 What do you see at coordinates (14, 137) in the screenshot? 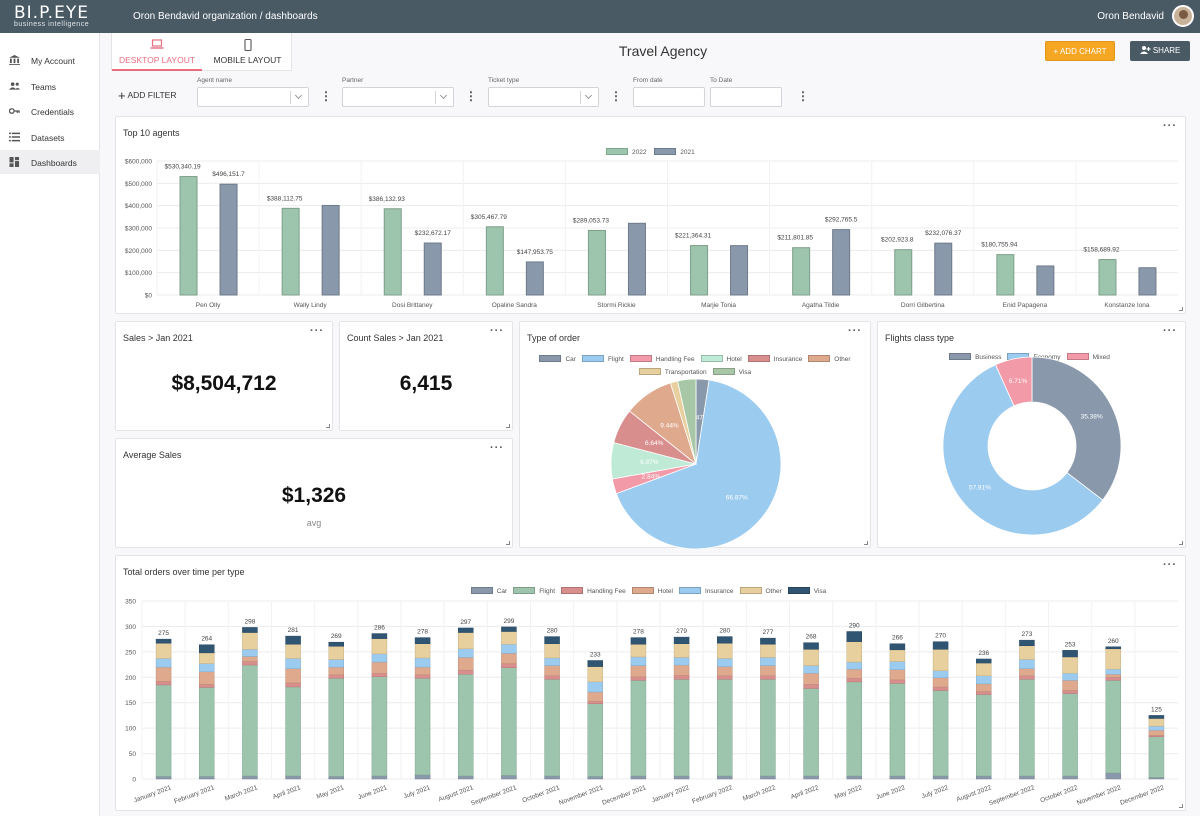
I see `list-icon` at bounding box center [14, 137].